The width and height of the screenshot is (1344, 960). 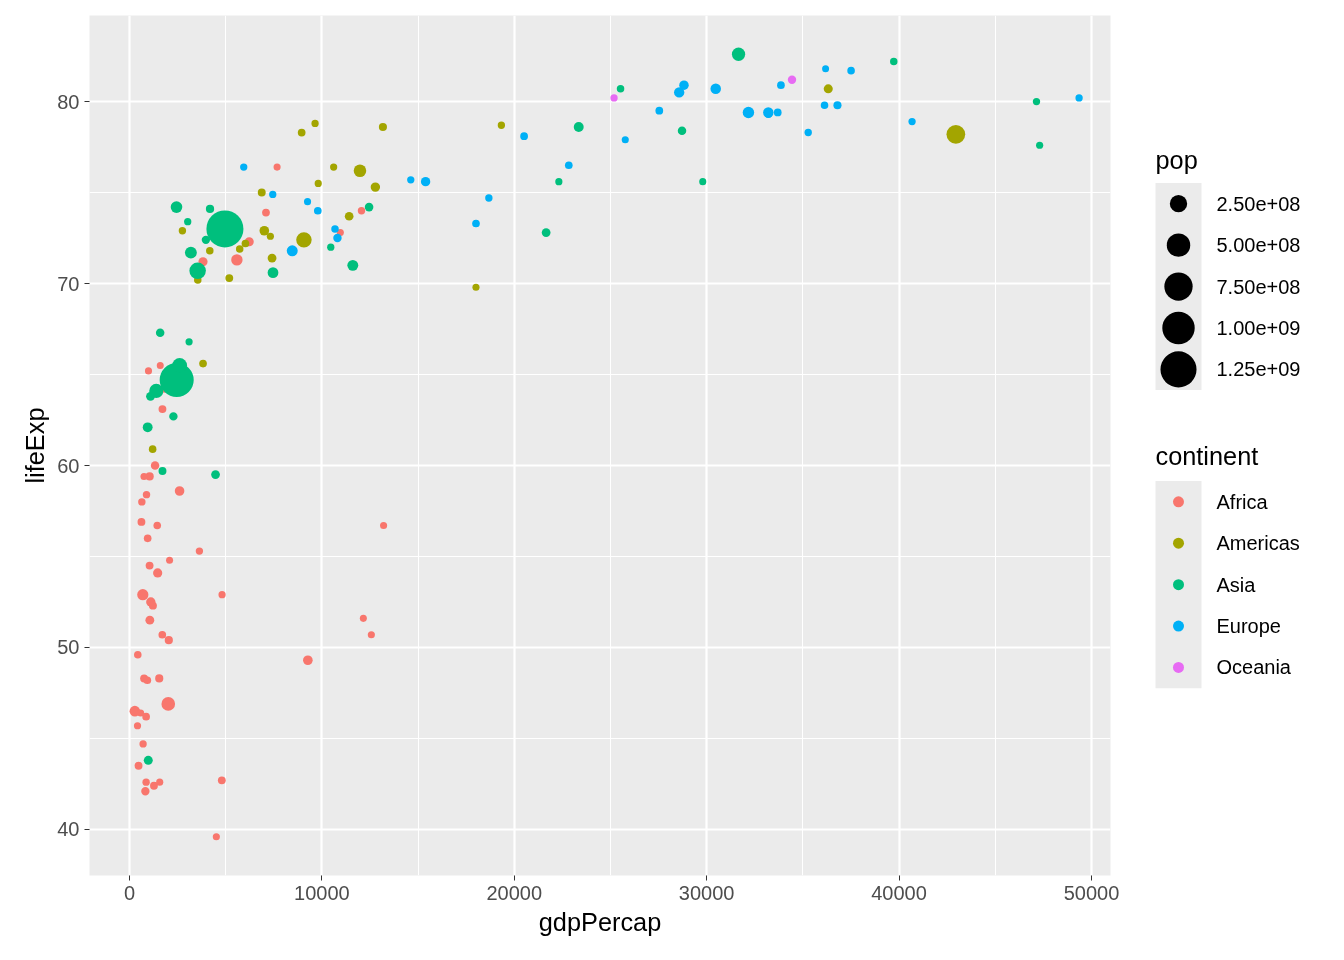 I want to click on legend-label: Oceania, so click(x=1254, y=667).